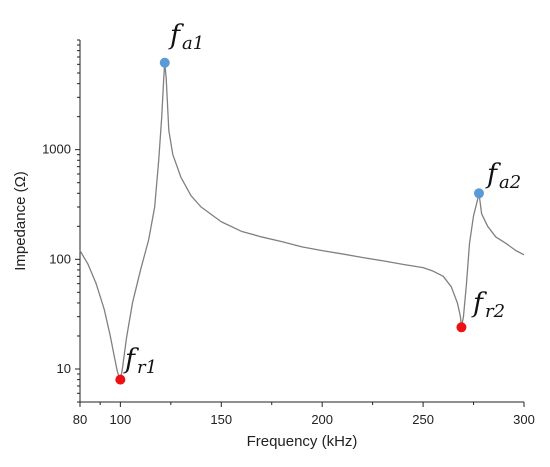 The image size is (550, 467). Describe the element at coordinates (510, 182) in the screenshot. I see `annotation-subscript: a2` at that location.